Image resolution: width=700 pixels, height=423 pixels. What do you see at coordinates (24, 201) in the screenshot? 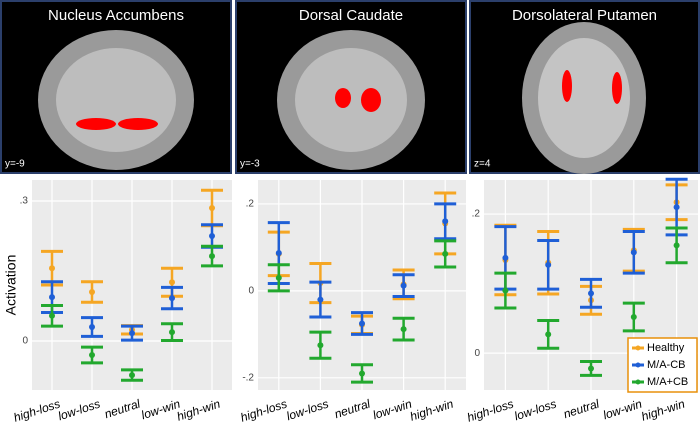
I see `y-tick-label: .3` at bounding box center [24, 201].